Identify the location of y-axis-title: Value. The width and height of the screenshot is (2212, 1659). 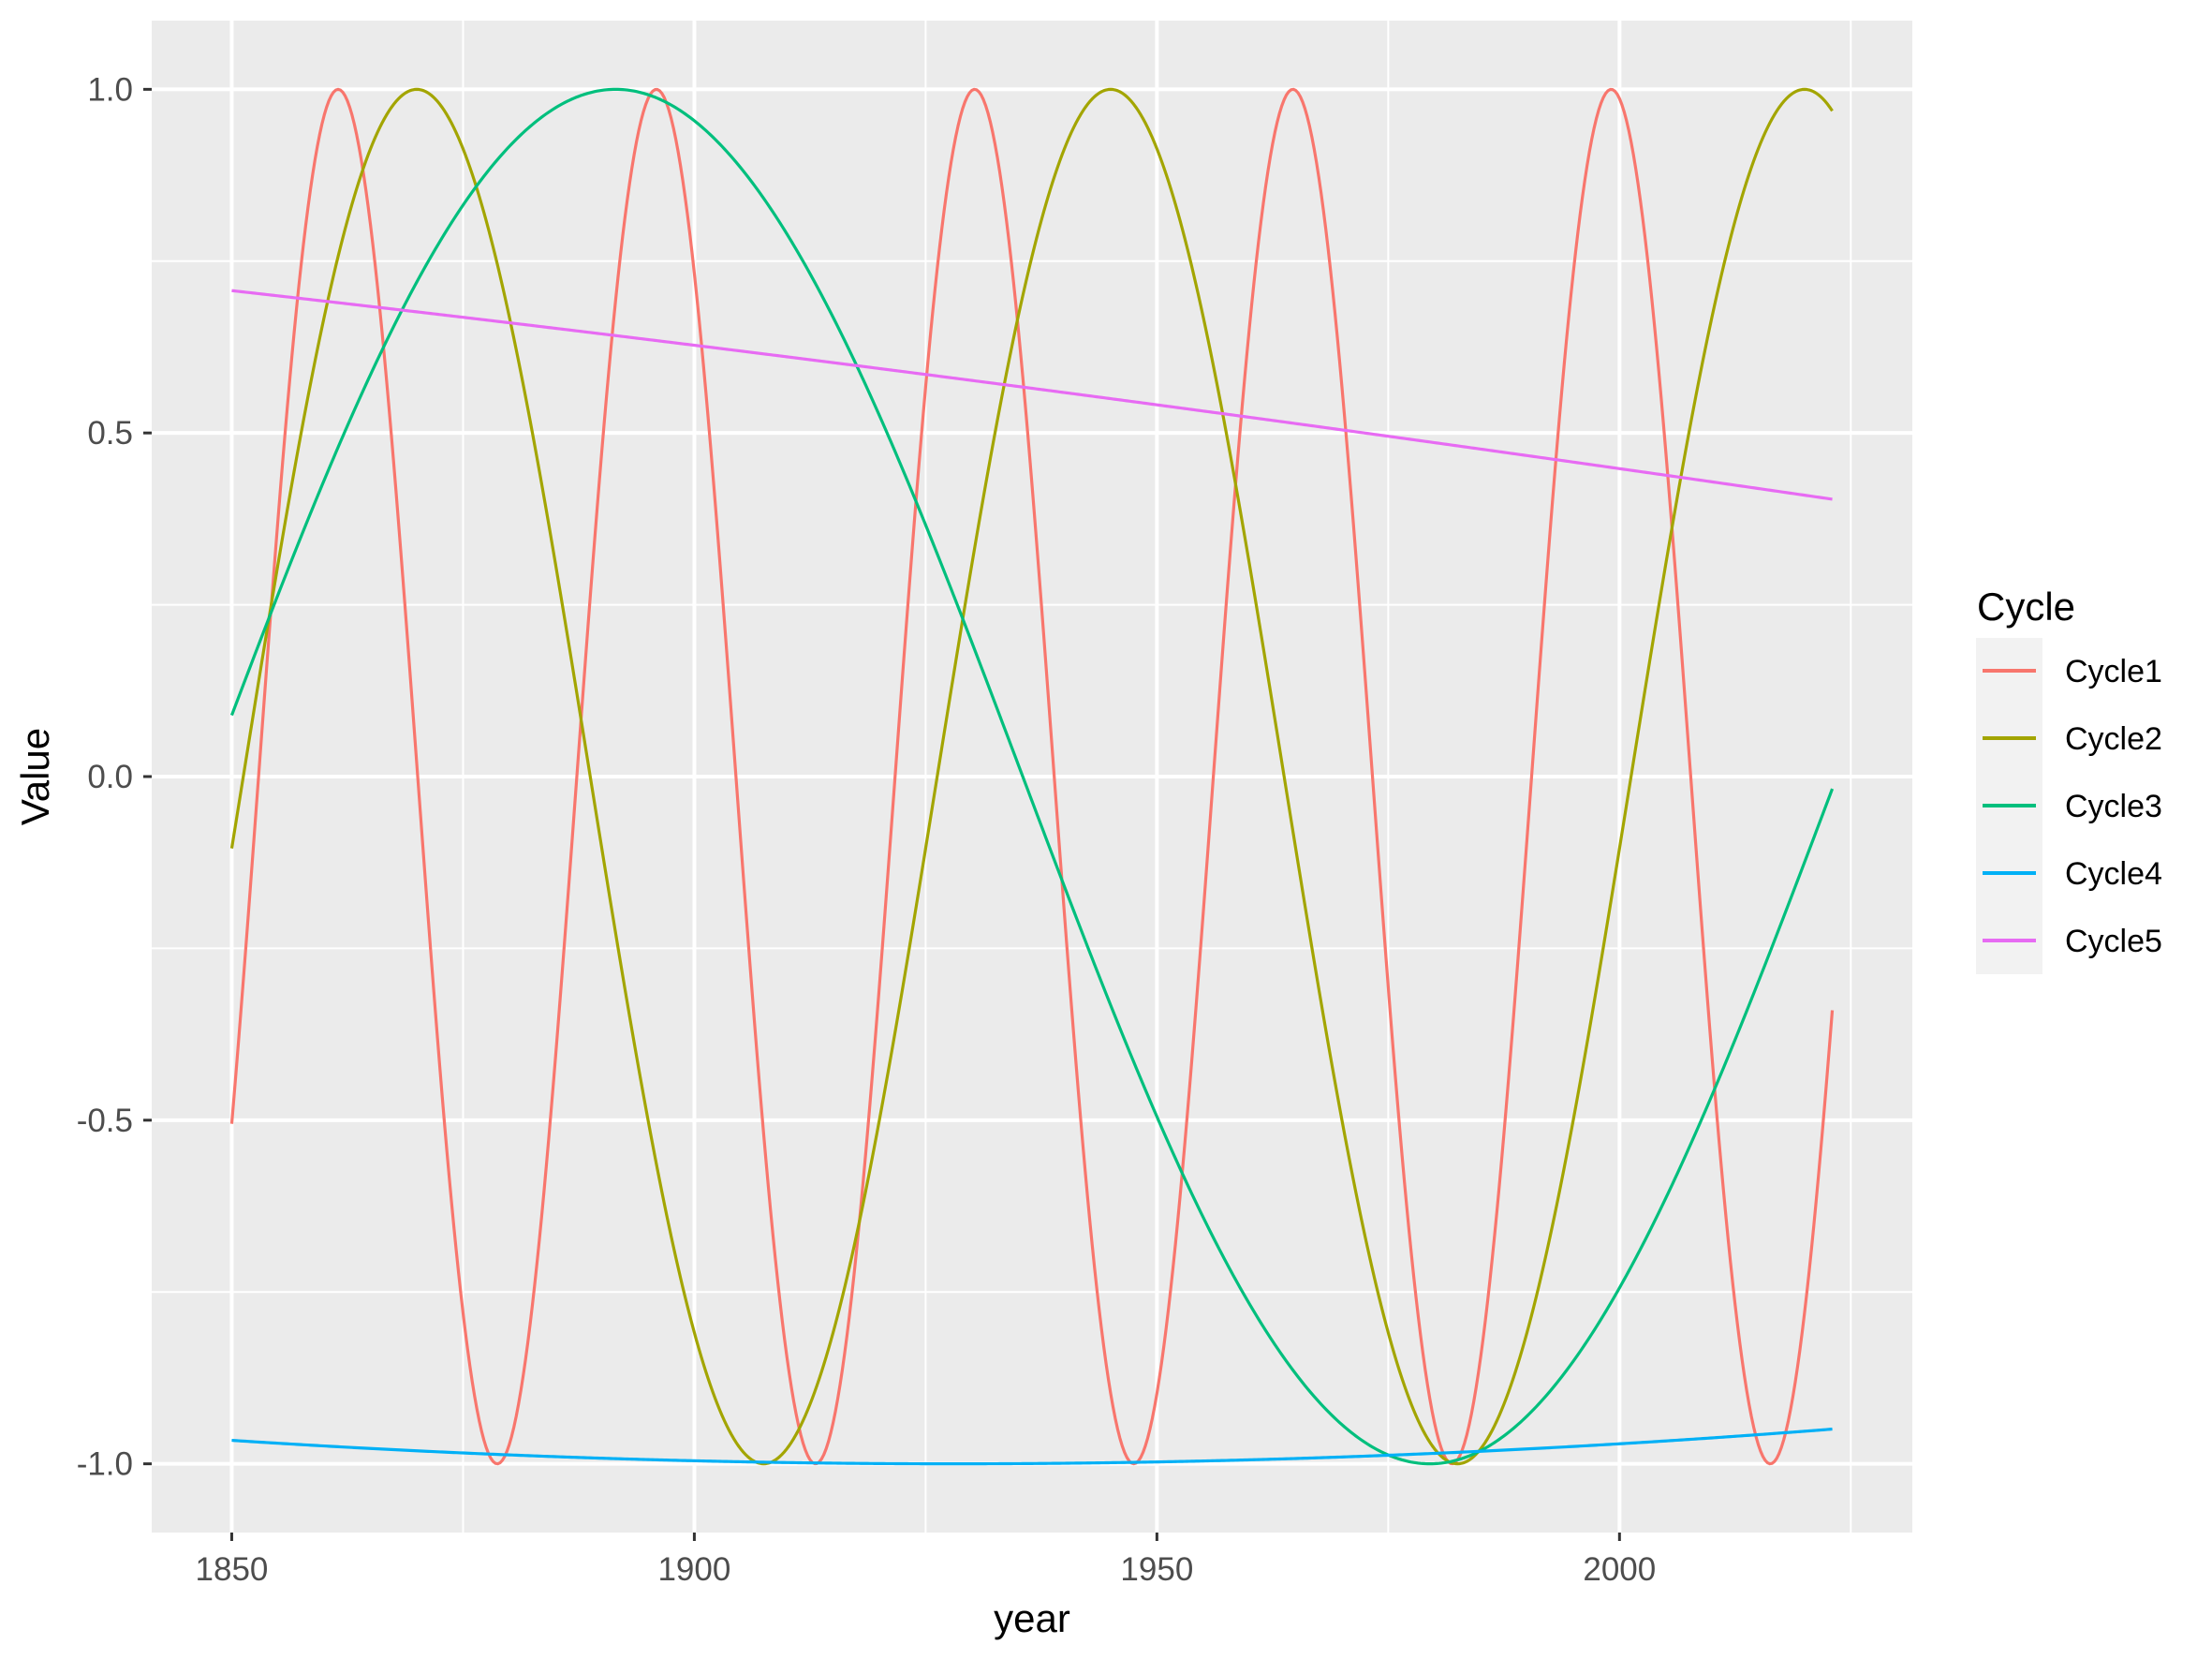
(35, 777).